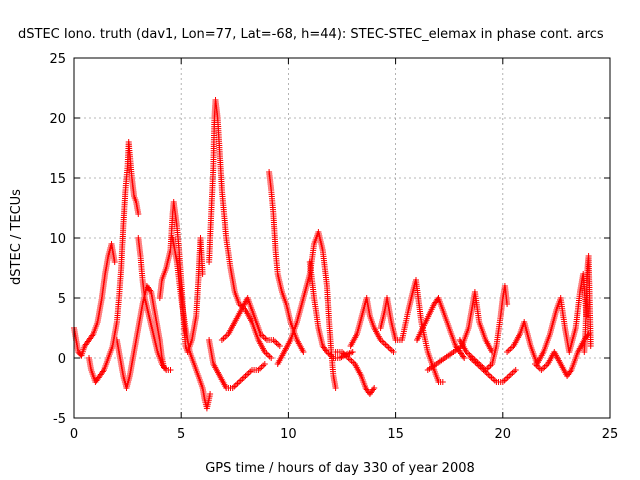  What do you see at coordinates (57, 239) in the screenshot?
I see `y-tick-label: 10` at bounding box center [57, 239].